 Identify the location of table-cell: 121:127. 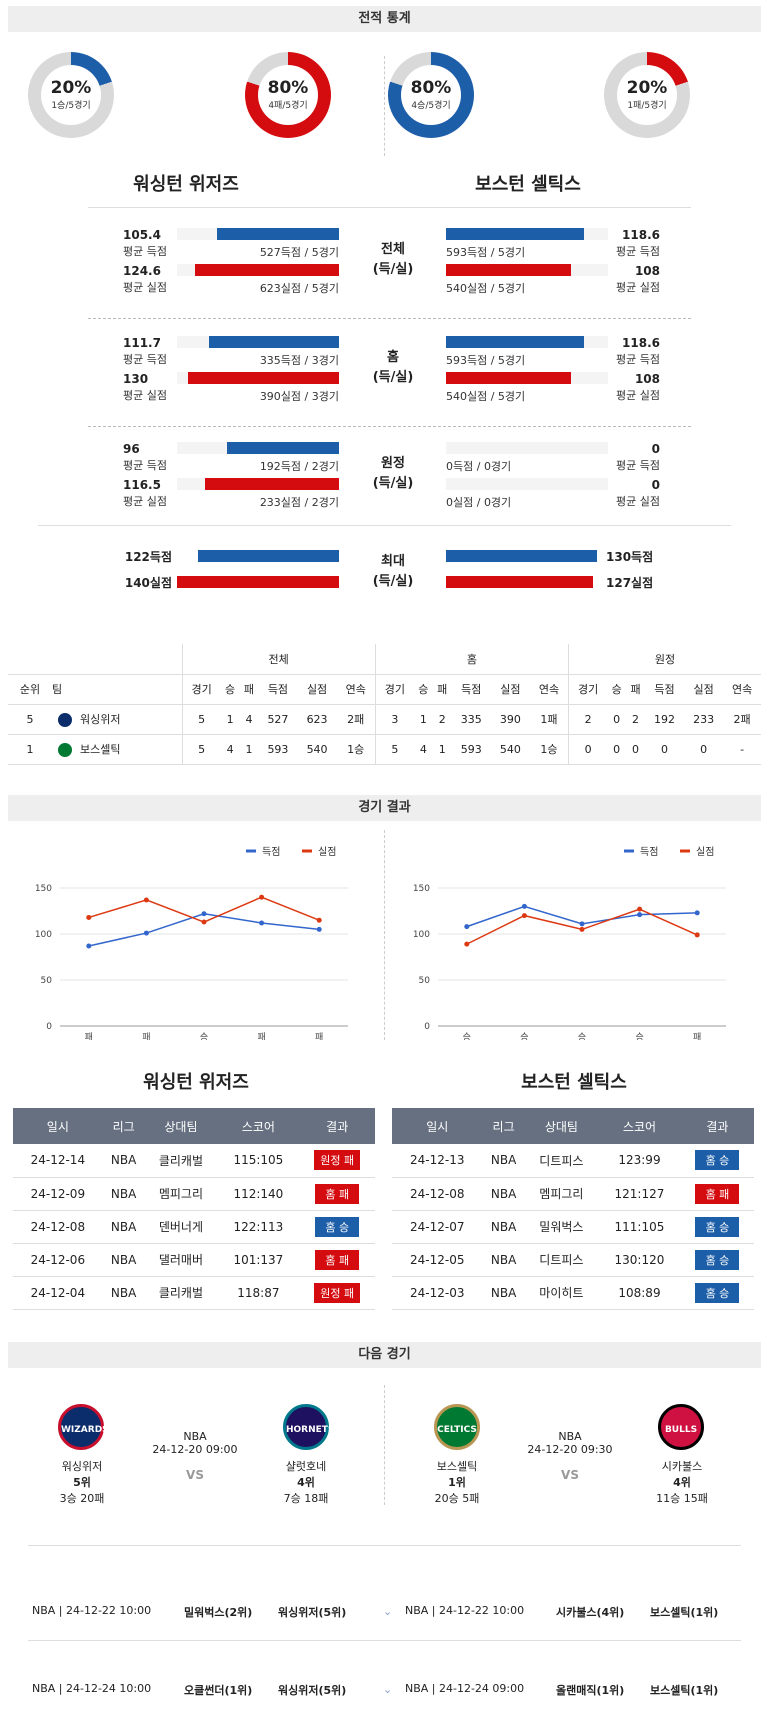
(639, 1194).